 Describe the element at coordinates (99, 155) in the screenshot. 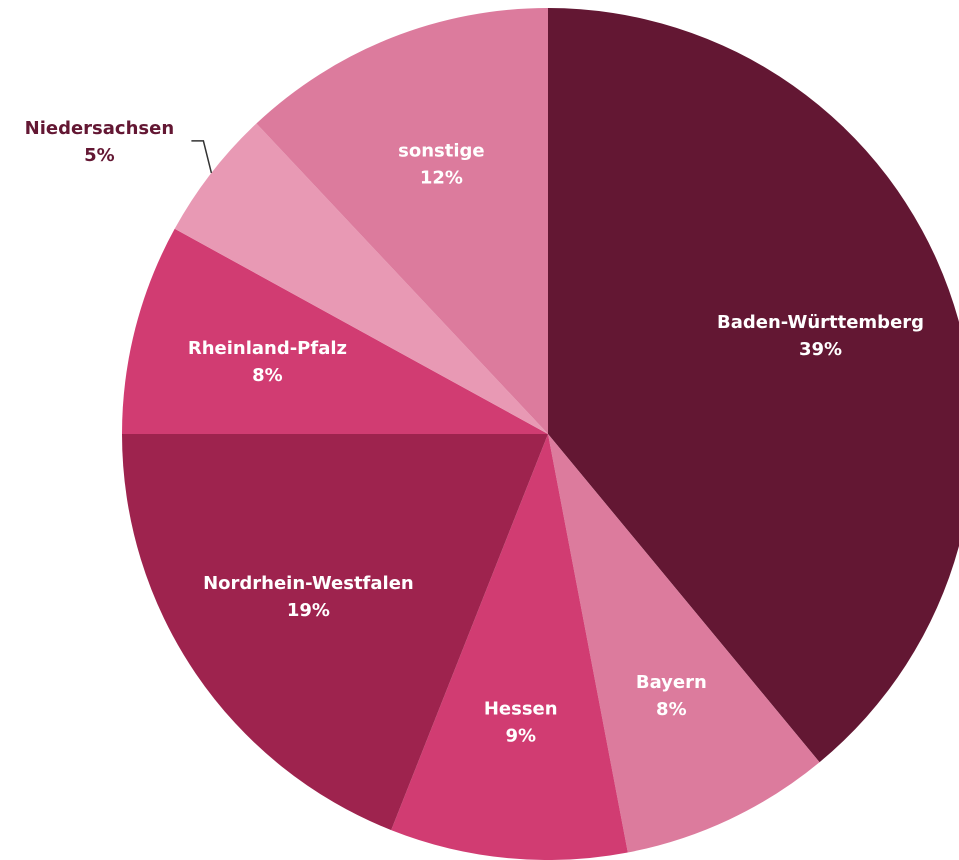

I see `slice-value-label: 5%` at that location.